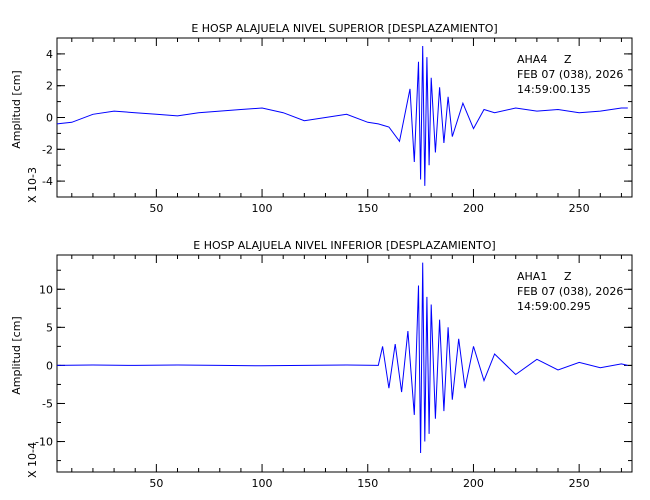 The width and height of the screenshot is (650, 500). What do you see at coordinates (554, 89) in the screenshot?
I see `record-time: 14:59:00.135` at bounding box center [554, 89].